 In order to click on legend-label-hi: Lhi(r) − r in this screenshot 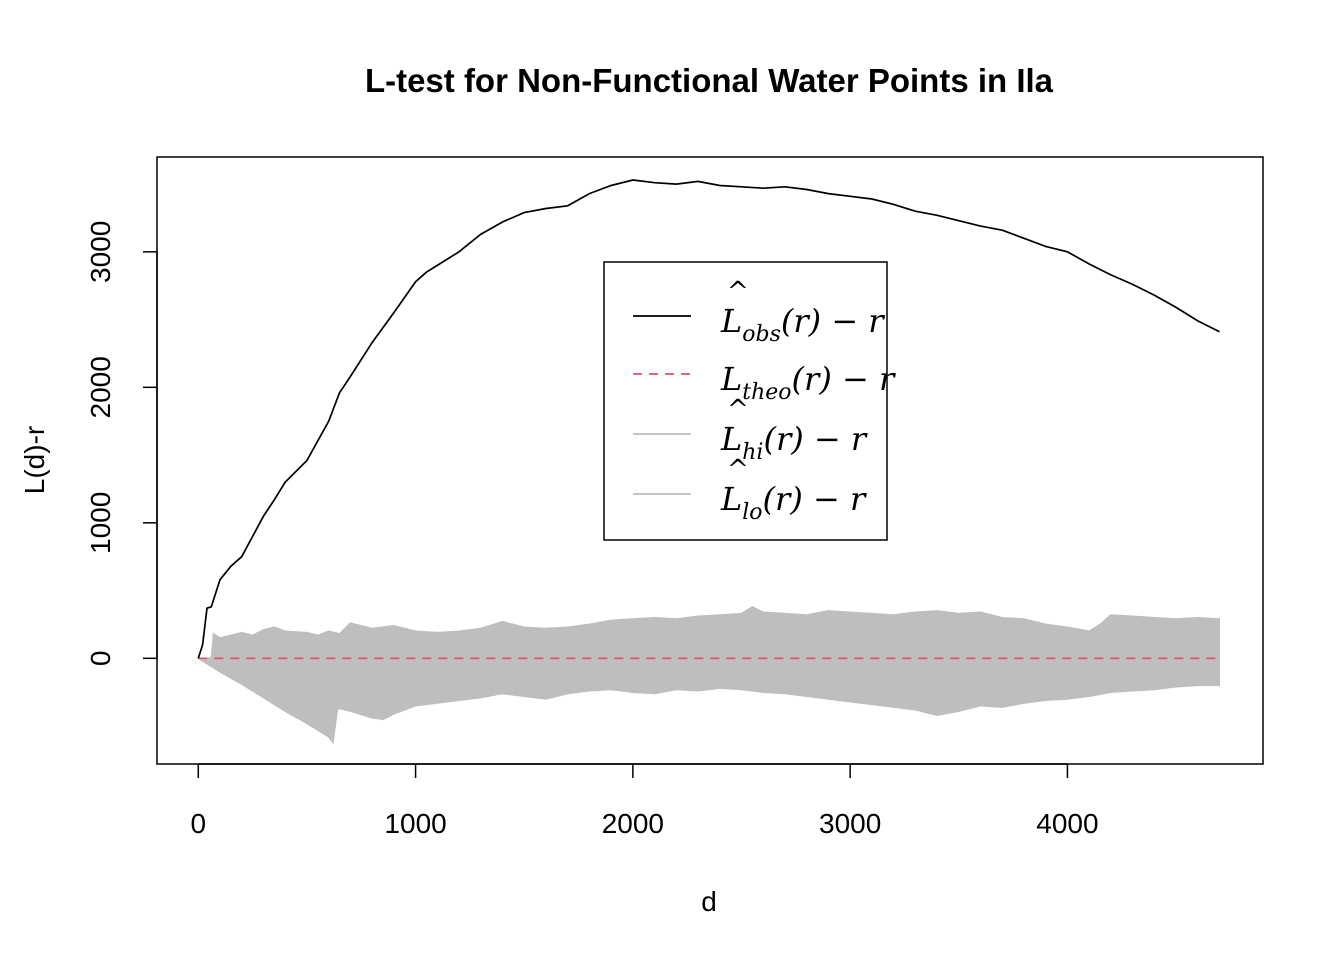, I will do `click(794, 442)`.